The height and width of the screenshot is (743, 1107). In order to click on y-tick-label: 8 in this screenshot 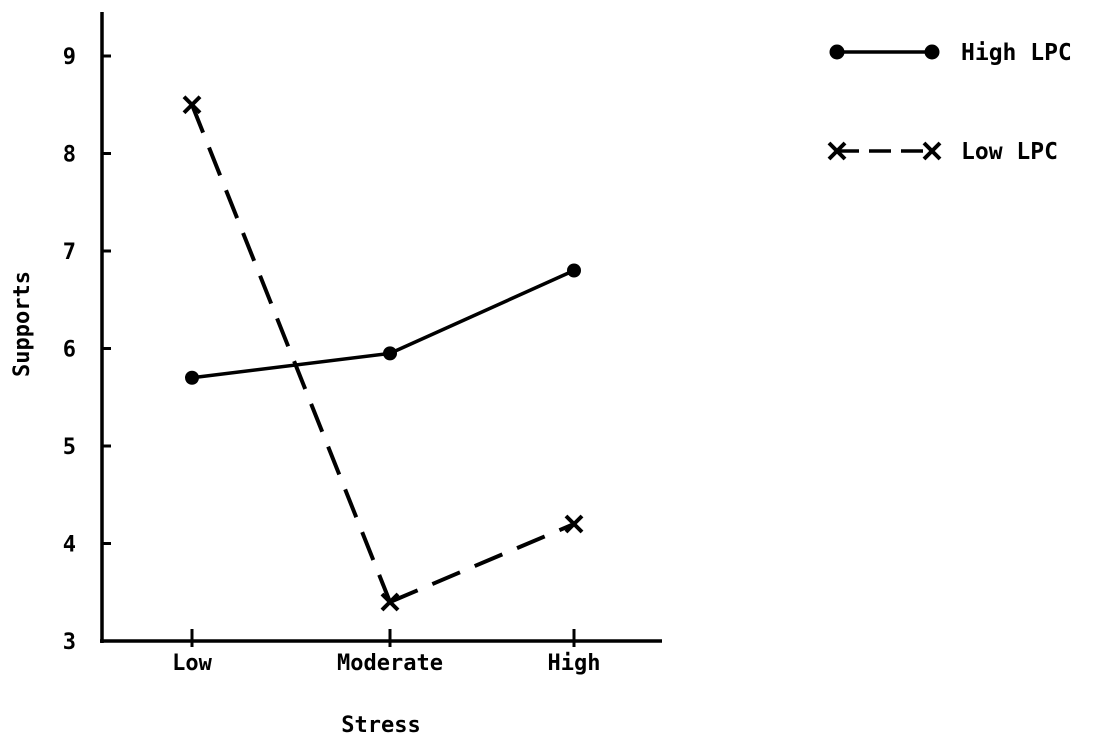, I will do `click(69, 155)`.